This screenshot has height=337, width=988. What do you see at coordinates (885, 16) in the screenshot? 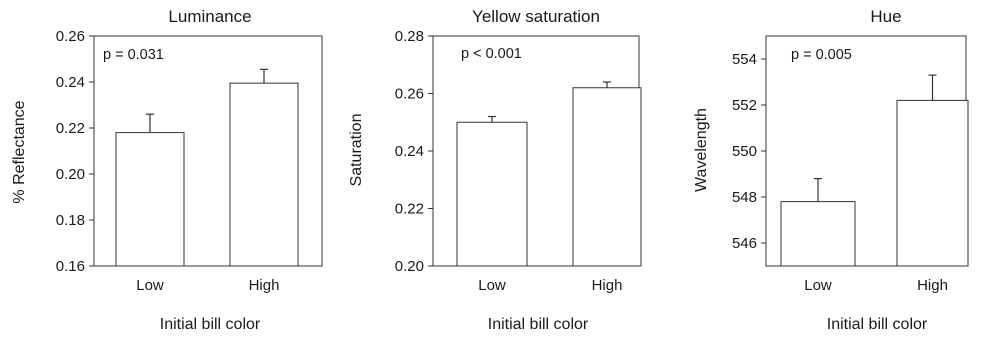
I see `panel-title: Hue` at bounding box center [885, 16].